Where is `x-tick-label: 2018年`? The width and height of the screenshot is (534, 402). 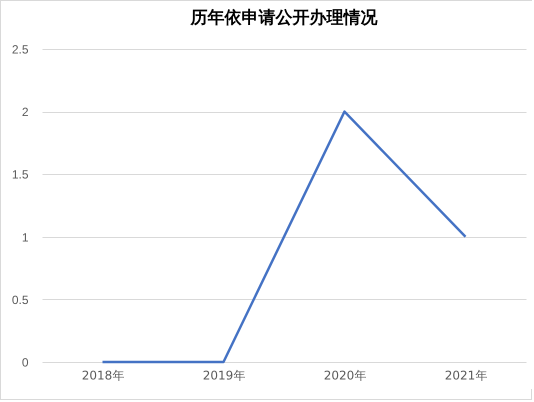 x-tick-label: 2018年 is located at coordinates (103, 375).